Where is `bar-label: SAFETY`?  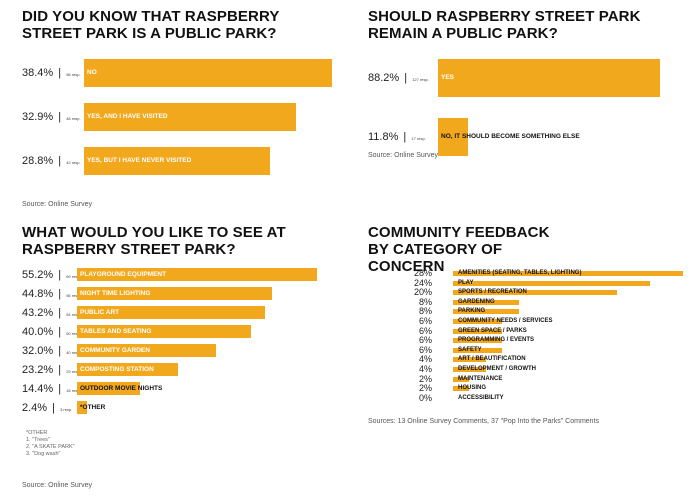 bar-label: SAFETY is located at coordinates (470, 349).